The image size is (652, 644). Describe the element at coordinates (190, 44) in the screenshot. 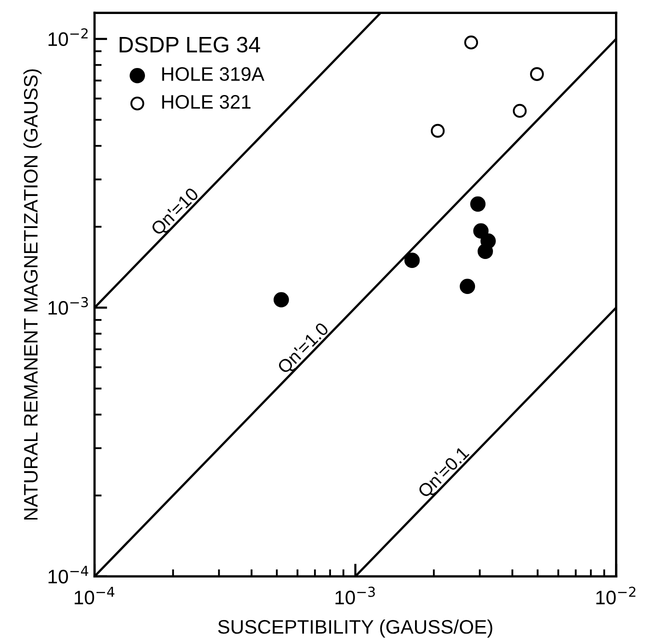

I see `legend-title: DSDP LEG 34` at that location.